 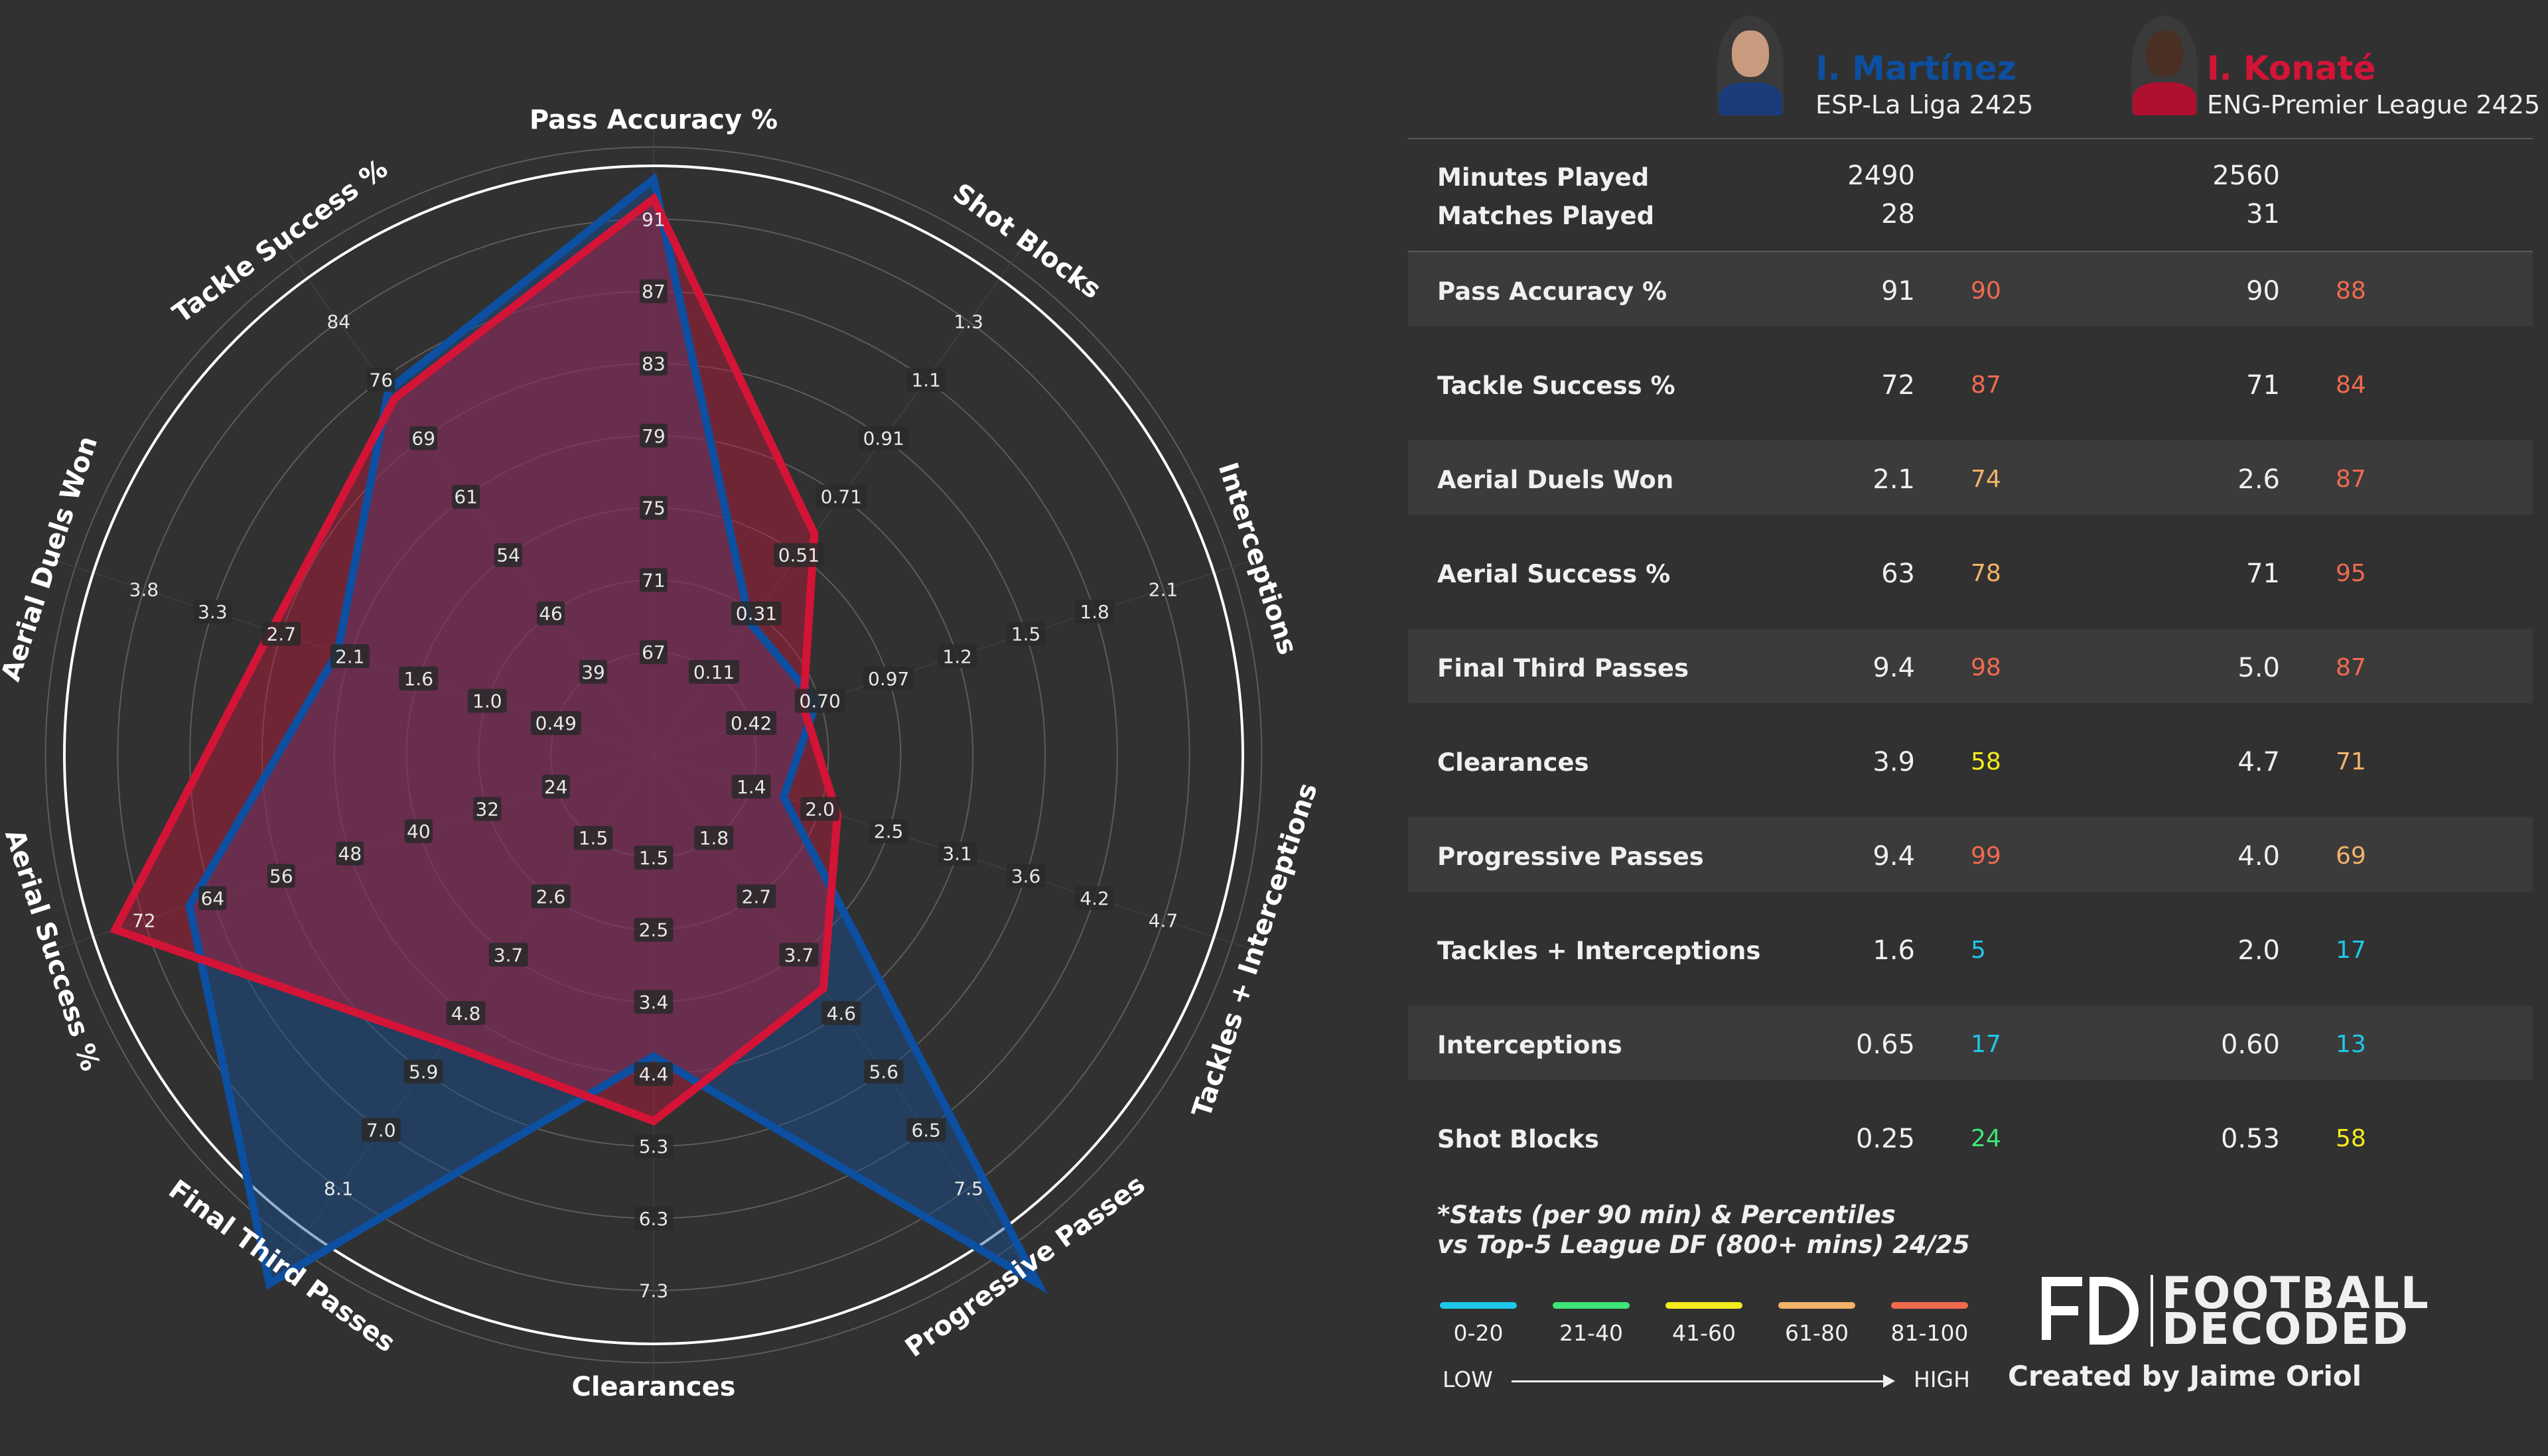 What do you see at coordinates (1751, 65) in the screenshot?
I see `player-1-avatar` at bounding box center [1751, 65].